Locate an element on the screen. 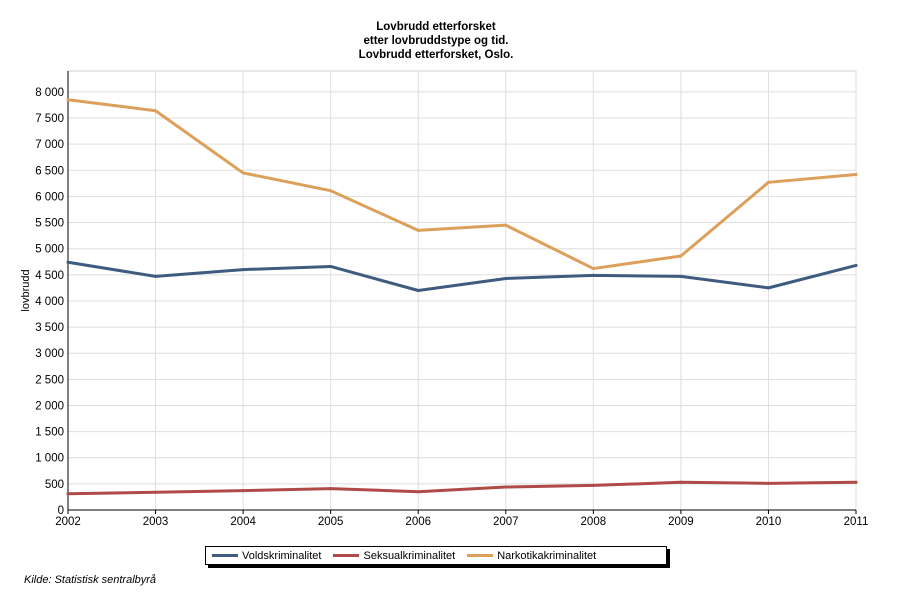 Image resolution: width=900 pixels, height=600 pixels. y-tick-label: 5 500 is located at coordinates (49, 224).